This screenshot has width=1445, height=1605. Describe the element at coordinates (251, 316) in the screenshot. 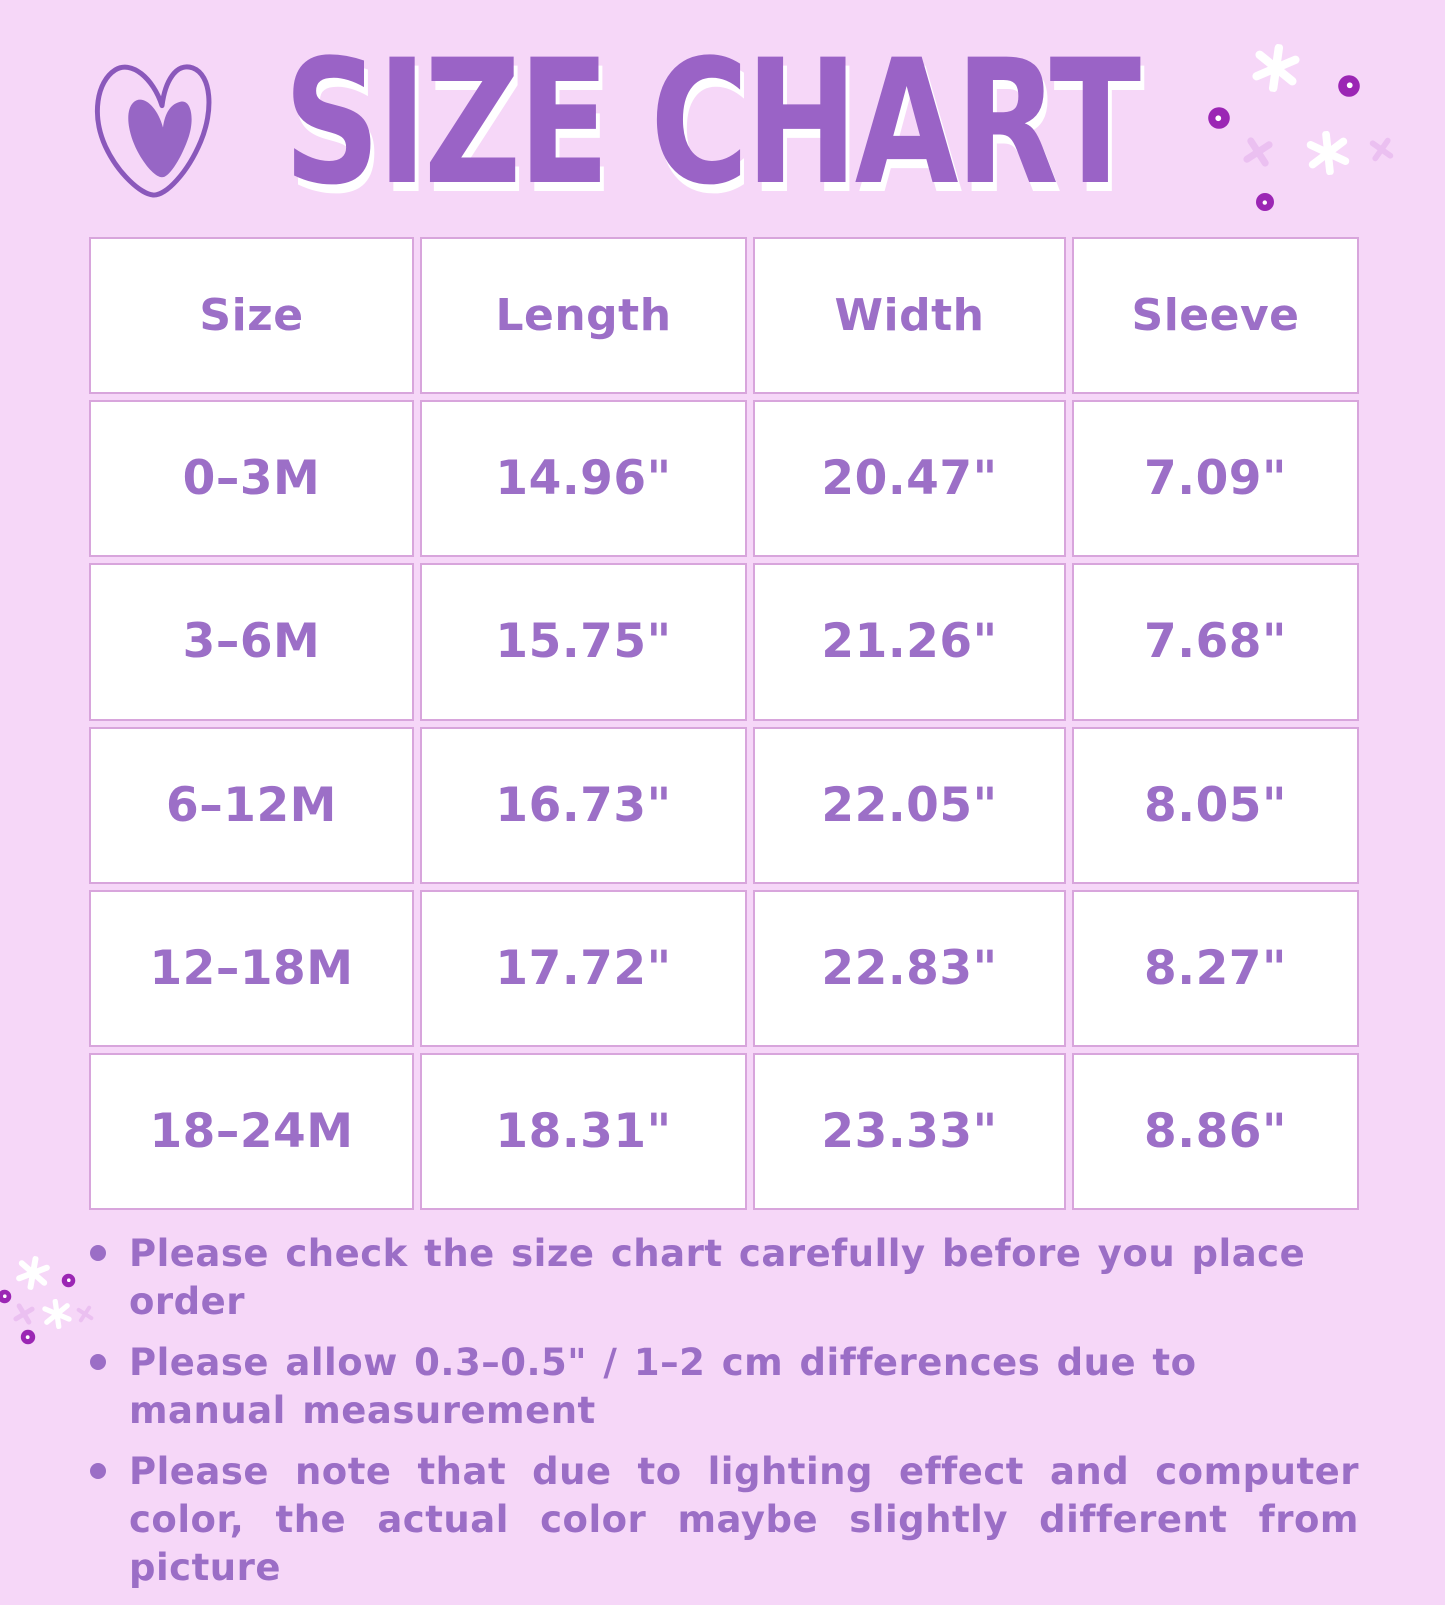

I see `column-header-size: Size` at that location.